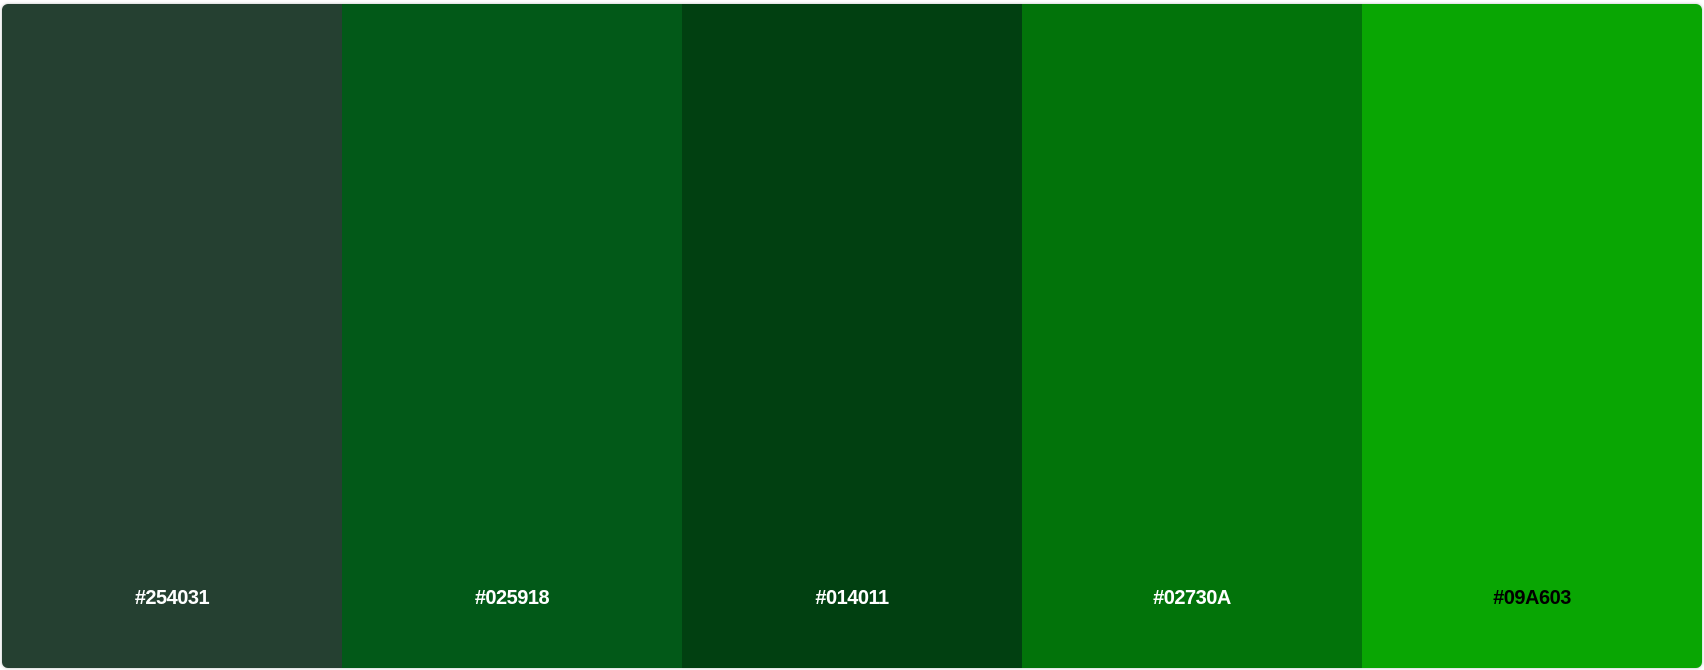 This screenshot has height=670, width=1704. What do you see at coordinates (1532, 598) in the screenshot?
I see `hex-code-label: #09A603` at bounding box center [1532, 598].